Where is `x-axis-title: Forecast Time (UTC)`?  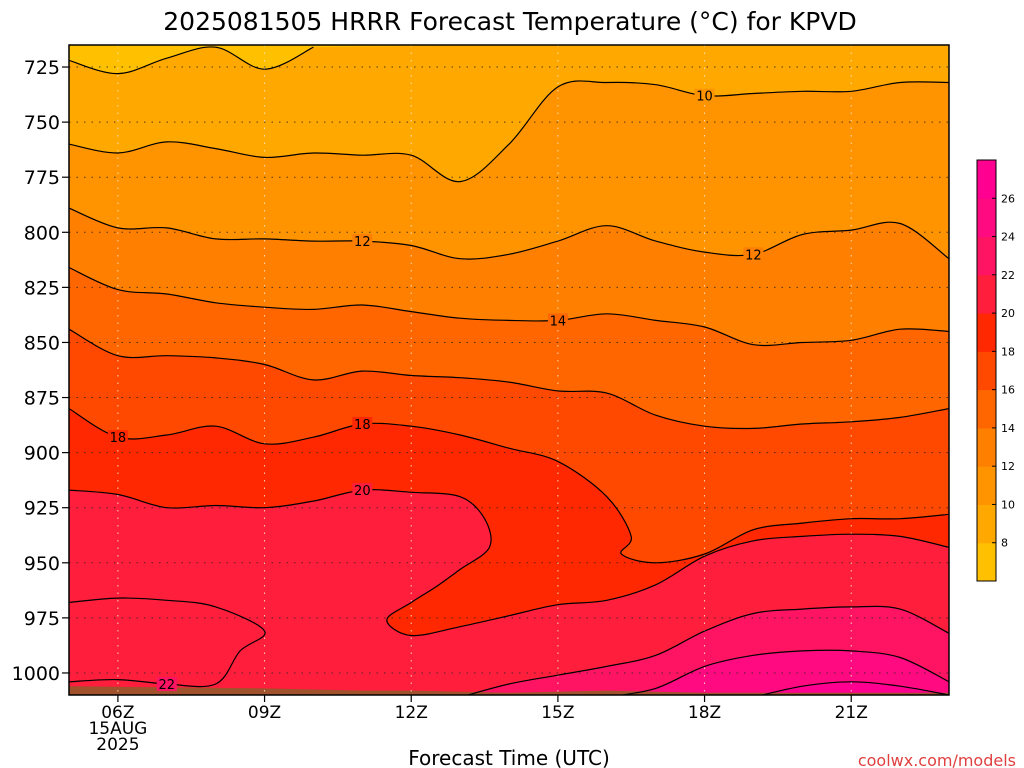
x-axis-title: Forecast Time (UTC) is located at coordinates (509, 757).